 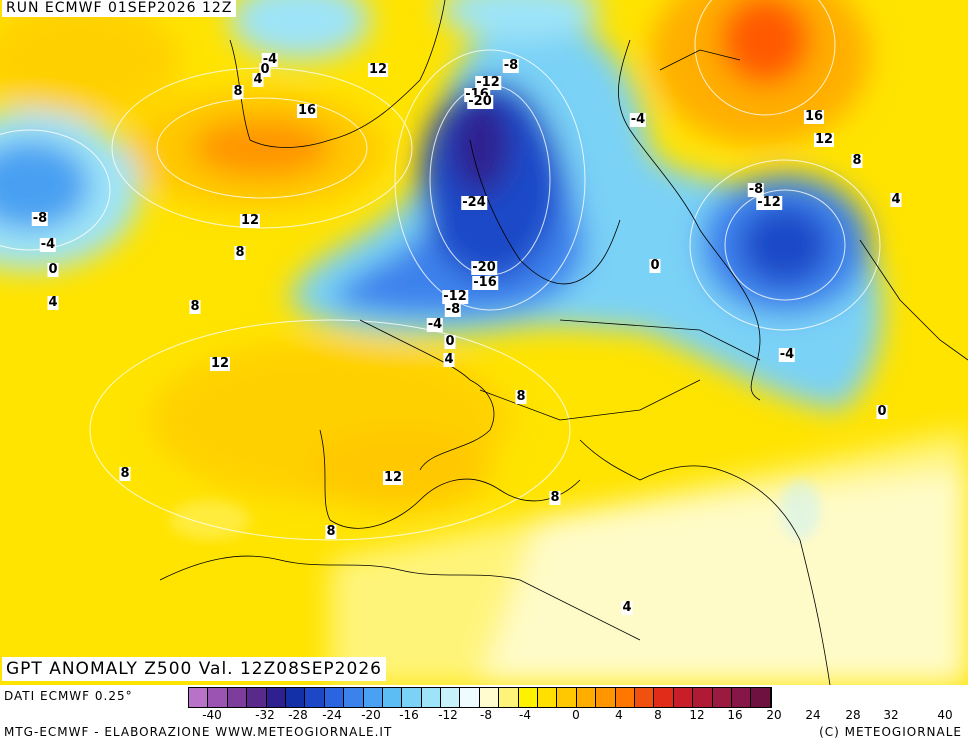 I want to click on legend-tick: -40, so click(x=212, y=715).